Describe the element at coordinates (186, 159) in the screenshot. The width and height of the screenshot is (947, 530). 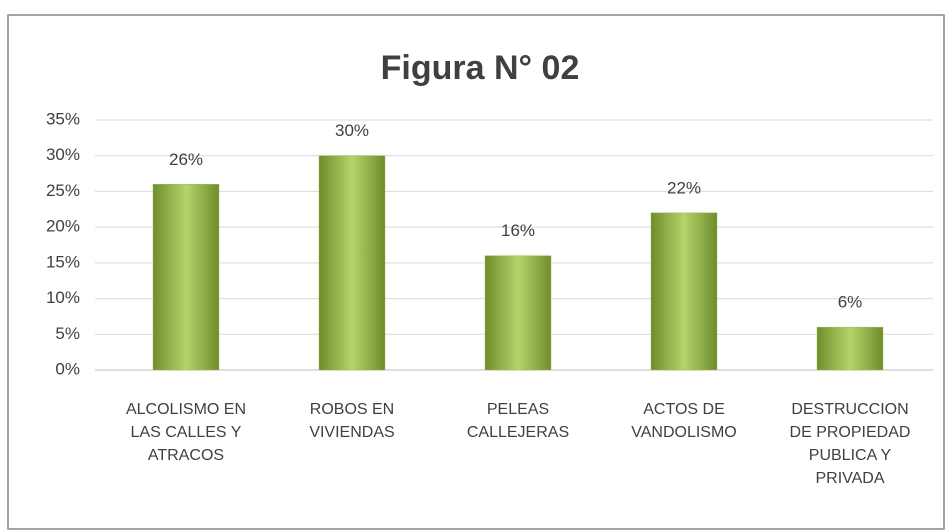
I see `data-label: 26%` at that location.